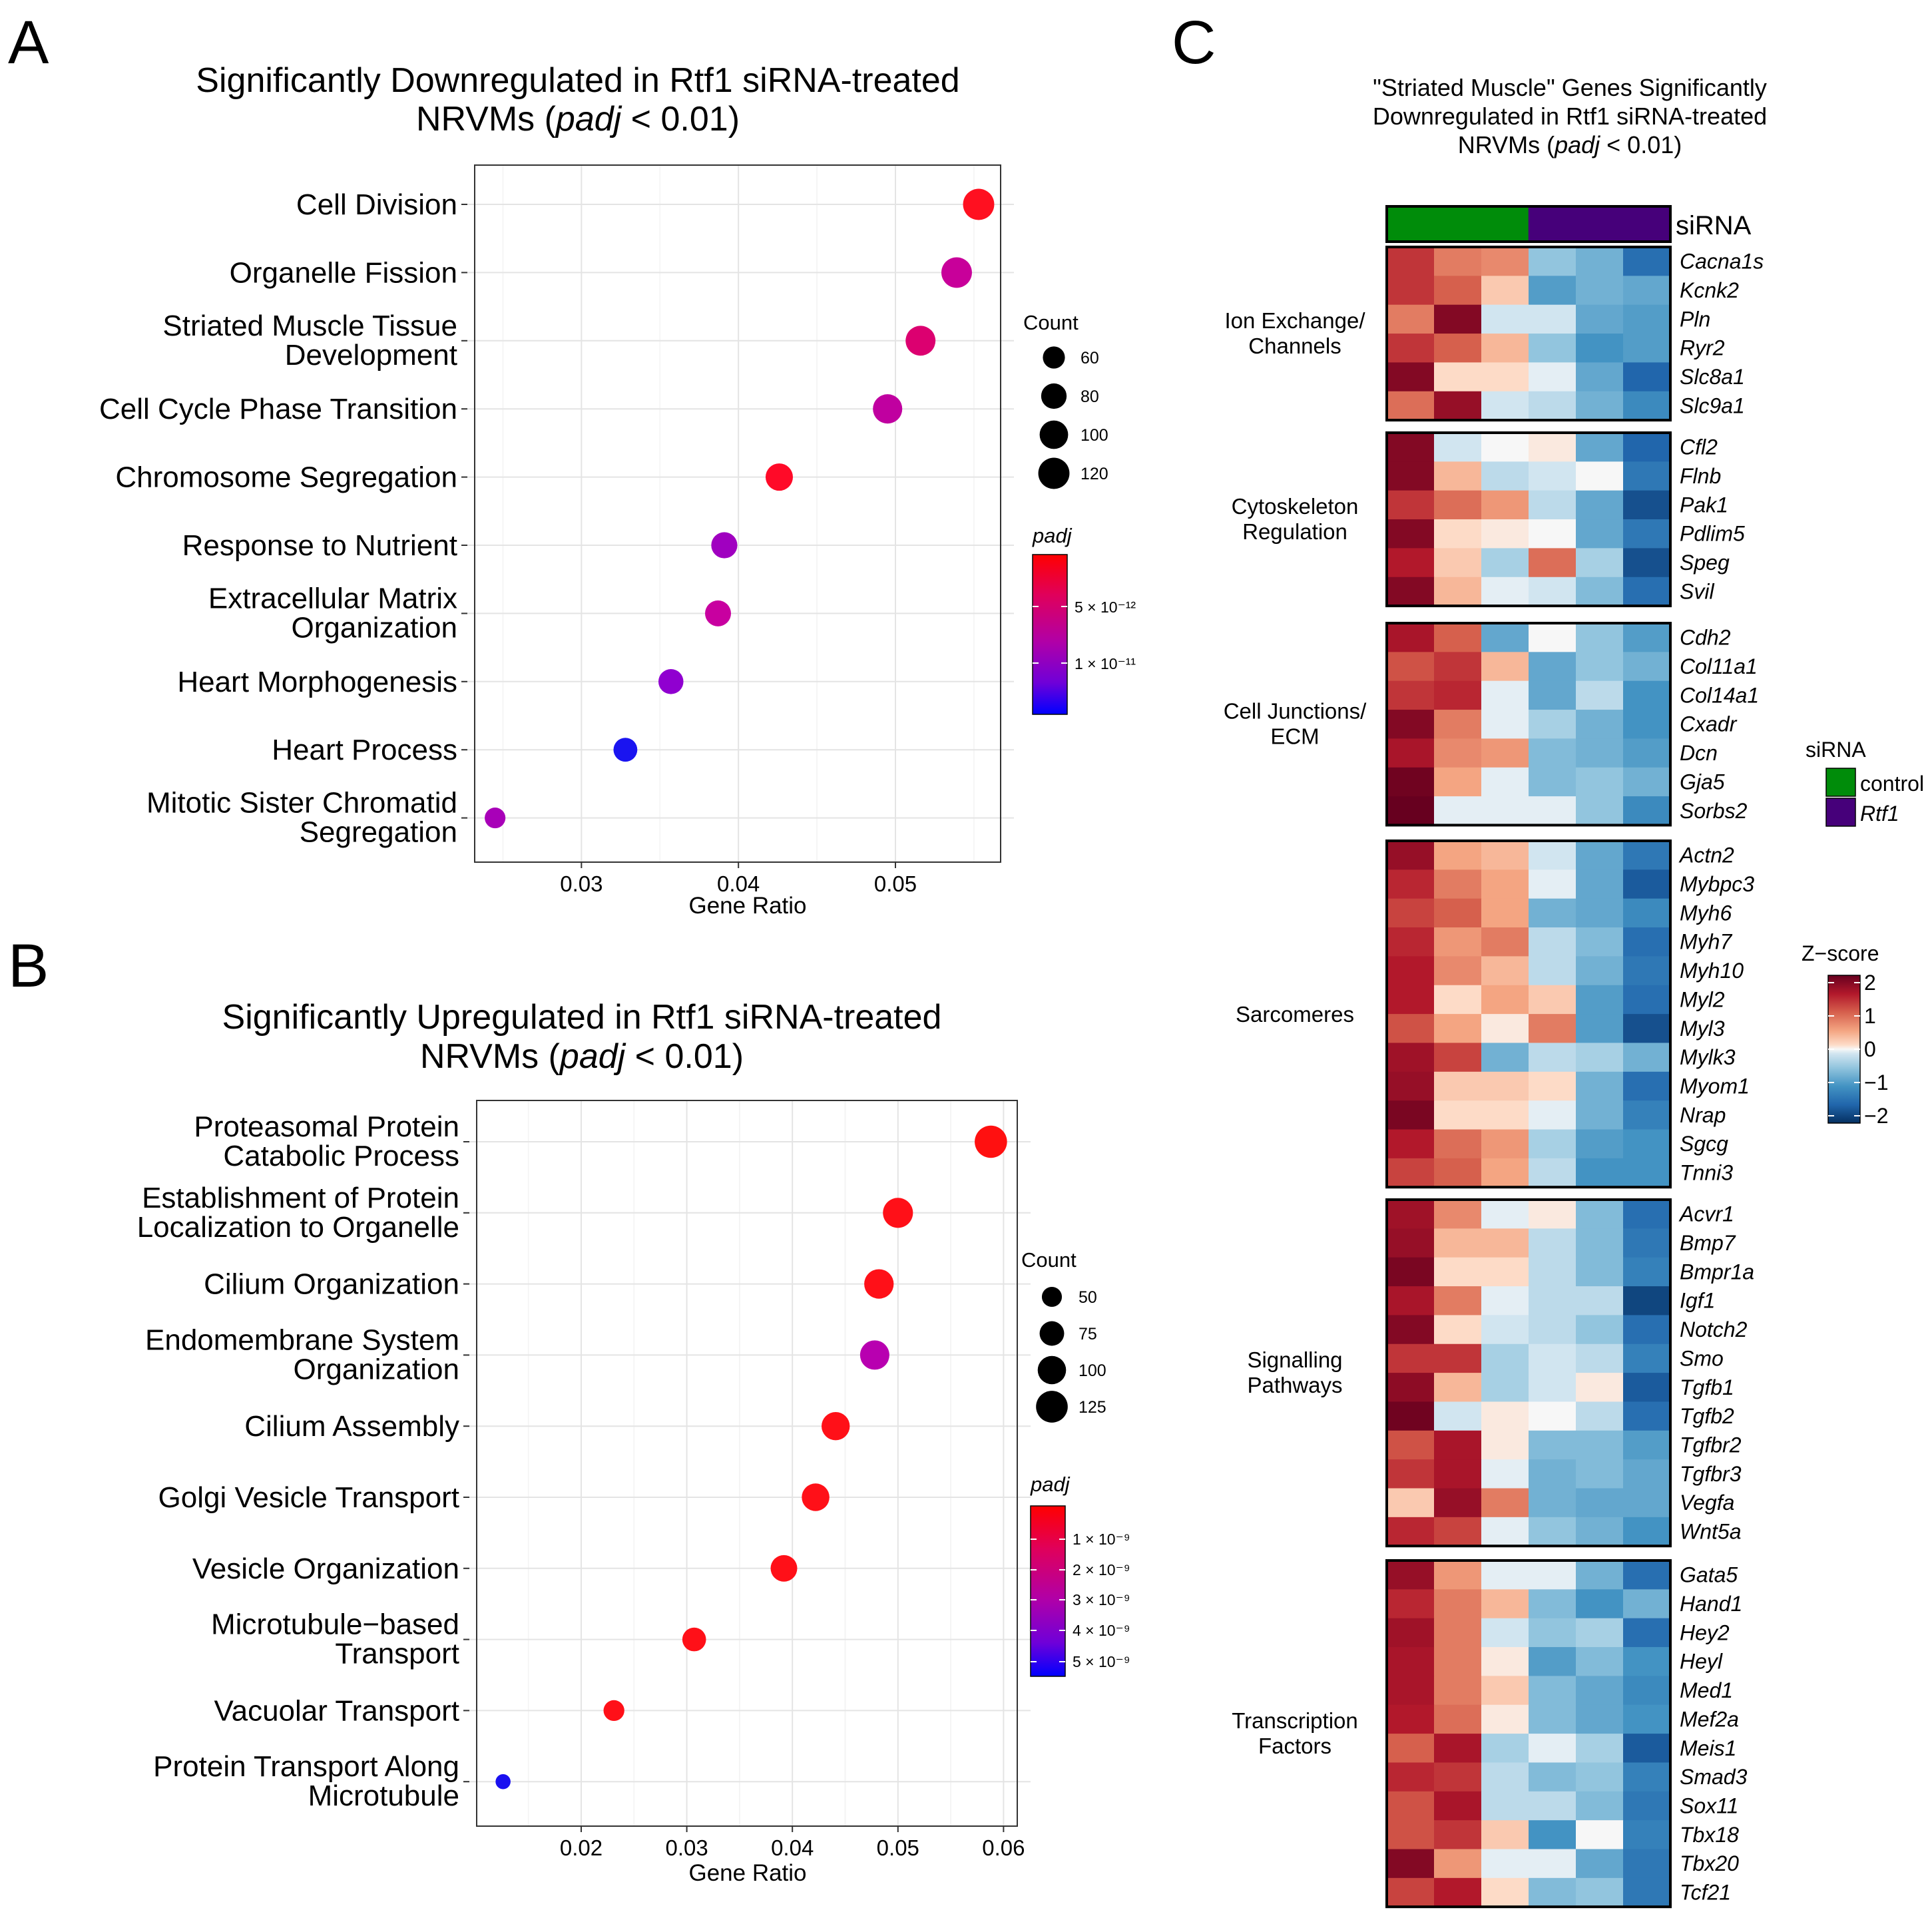 This screenshot has height=1920, width=1932. Describe the element at coordinates (1101, 1569) in the screenshot. I see `panel-b-padj-label: 2 × 10⁻⁹` at that location.